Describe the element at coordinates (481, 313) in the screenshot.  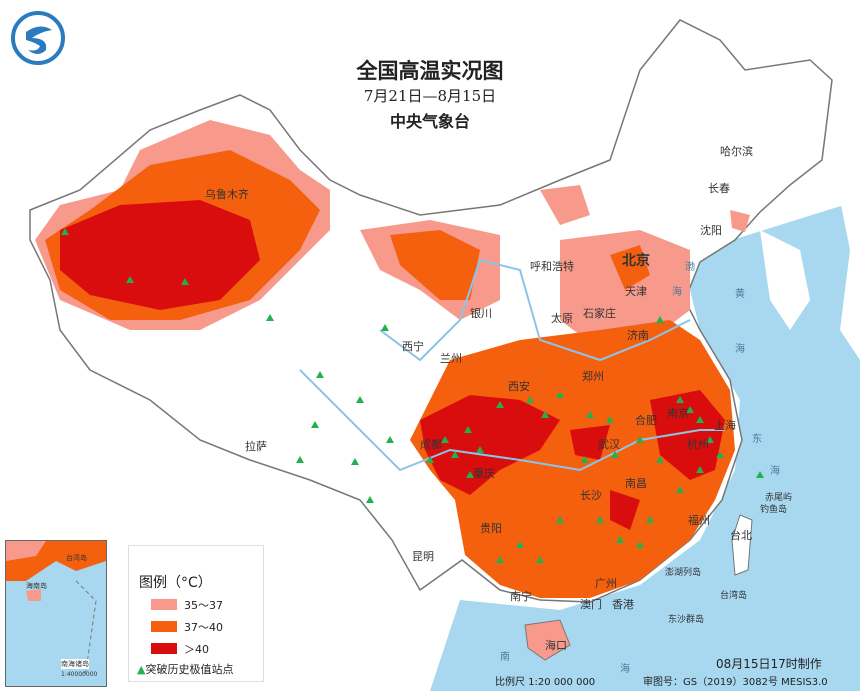
I see `city-label: 银川` at that location.